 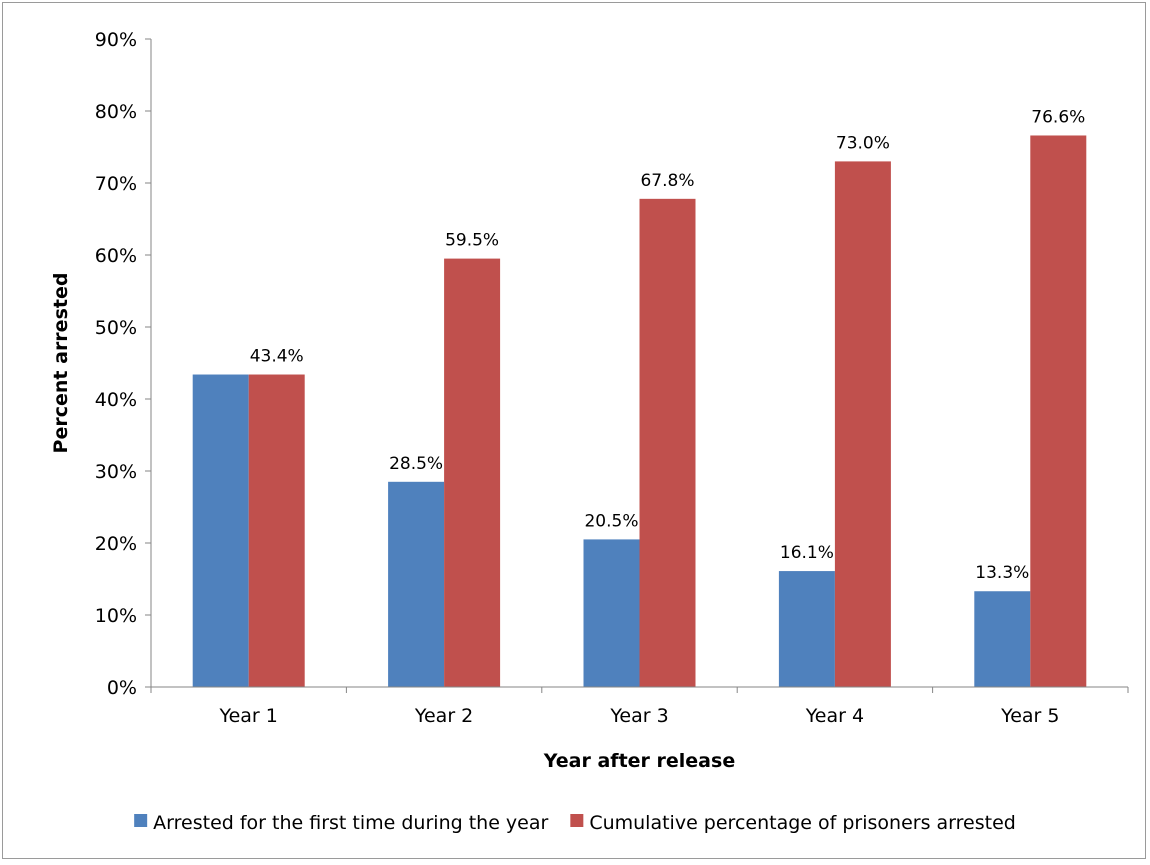 What do you see at coordinates (638, 716) in the screenshot?
I see `x-tick-label: Year 3` at bounding box center [638, 716].